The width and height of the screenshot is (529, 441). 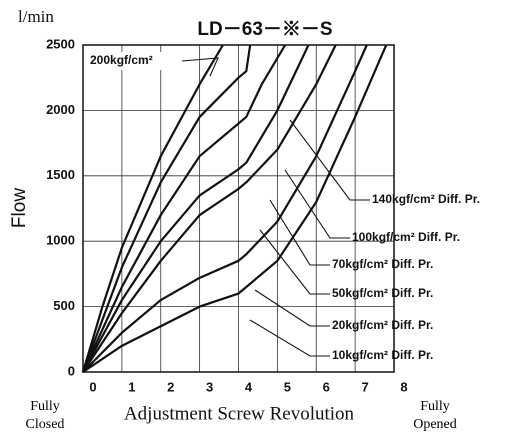 I want to click on right-note-box: Fully Opened, so click(x=435, y=415).